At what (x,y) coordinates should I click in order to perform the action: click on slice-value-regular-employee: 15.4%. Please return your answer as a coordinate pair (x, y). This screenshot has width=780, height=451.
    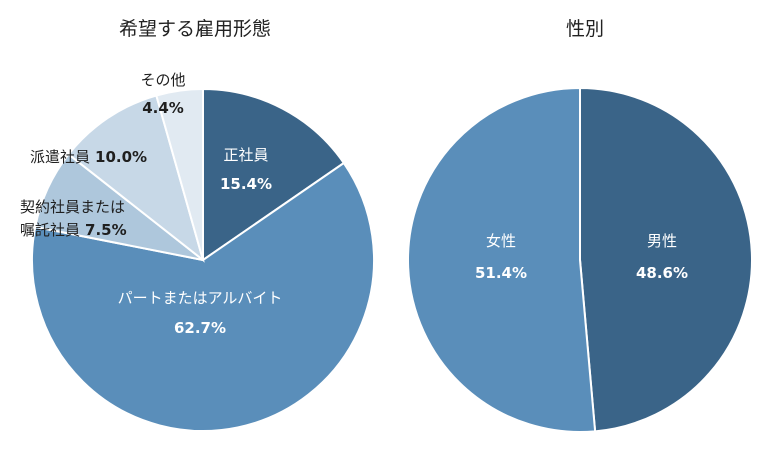
    Looking at the image, I should click on (246, 184).